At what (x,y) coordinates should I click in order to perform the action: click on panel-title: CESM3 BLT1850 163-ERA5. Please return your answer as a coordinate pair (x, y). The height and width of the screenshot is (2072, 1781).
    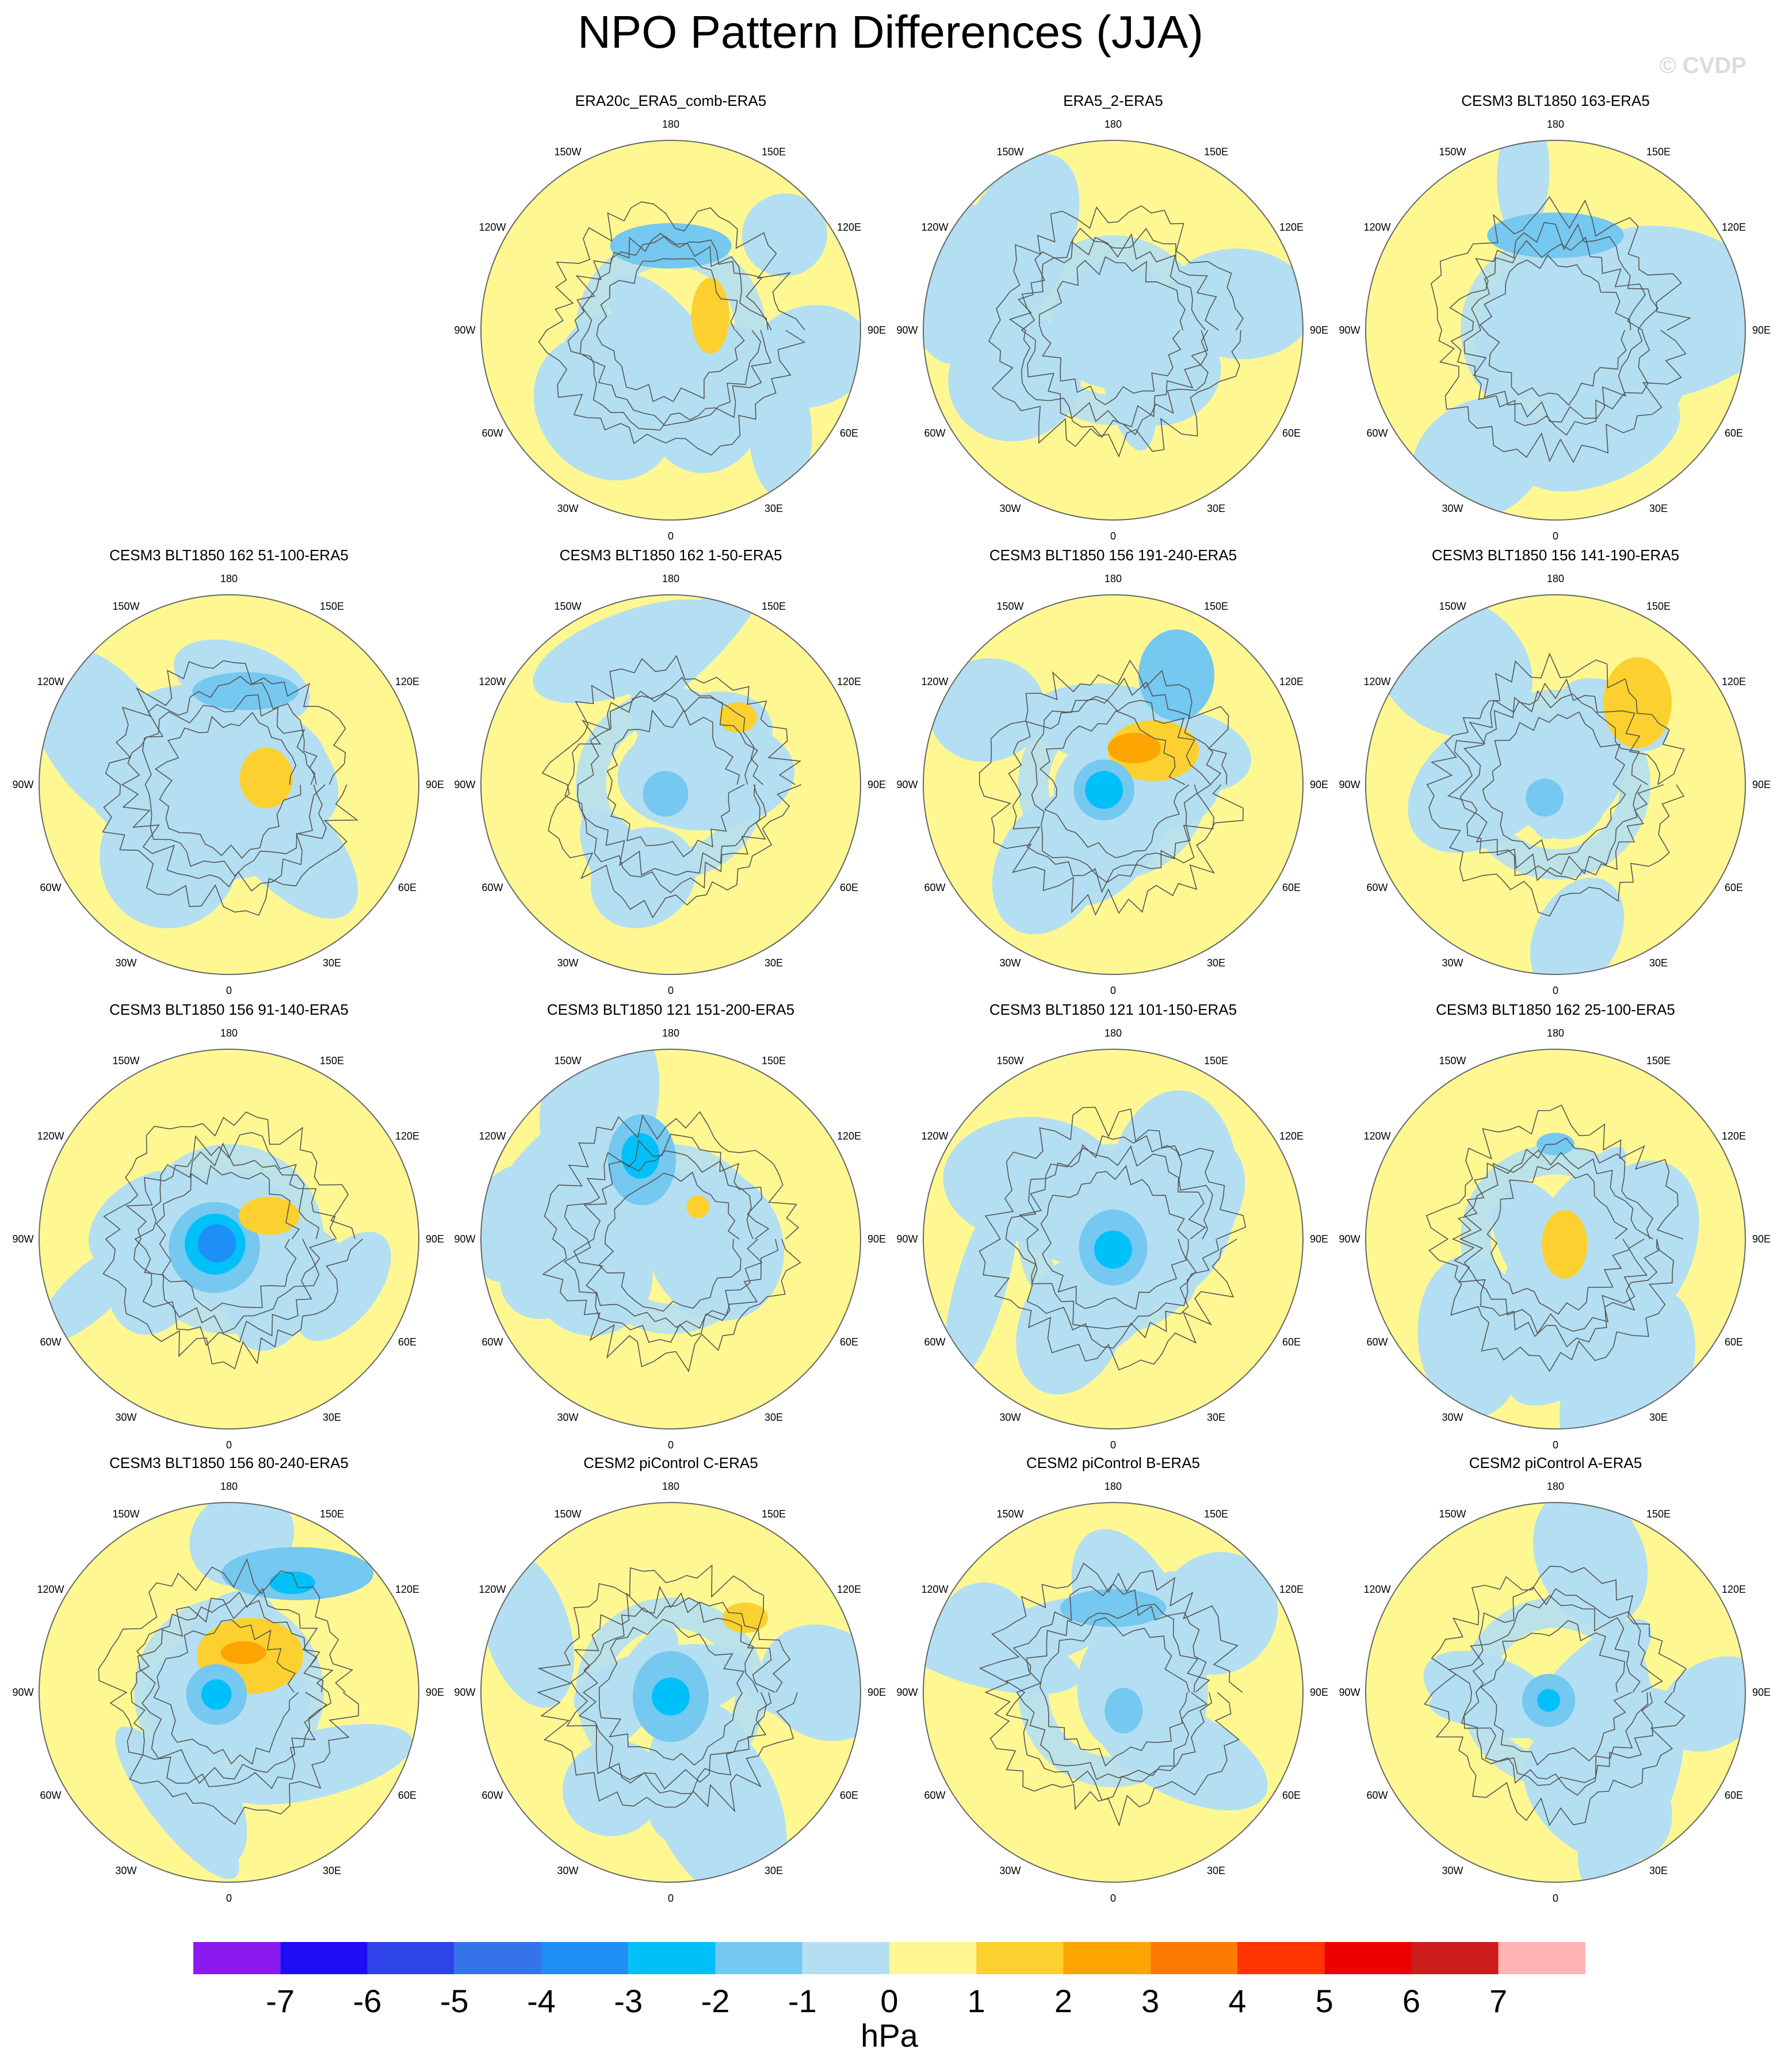
    Looking at the image, I should click on (1555, 101).